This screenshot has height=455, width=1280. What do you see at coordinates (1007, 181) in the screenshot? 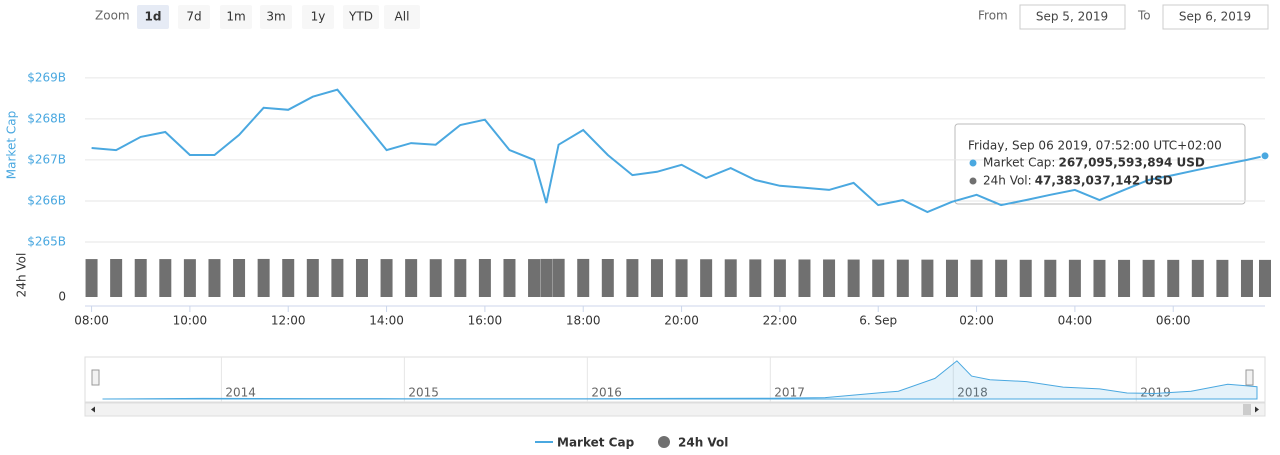
I see `tooltip-label: 24h Vol:` at bounding box center [1007, 181].